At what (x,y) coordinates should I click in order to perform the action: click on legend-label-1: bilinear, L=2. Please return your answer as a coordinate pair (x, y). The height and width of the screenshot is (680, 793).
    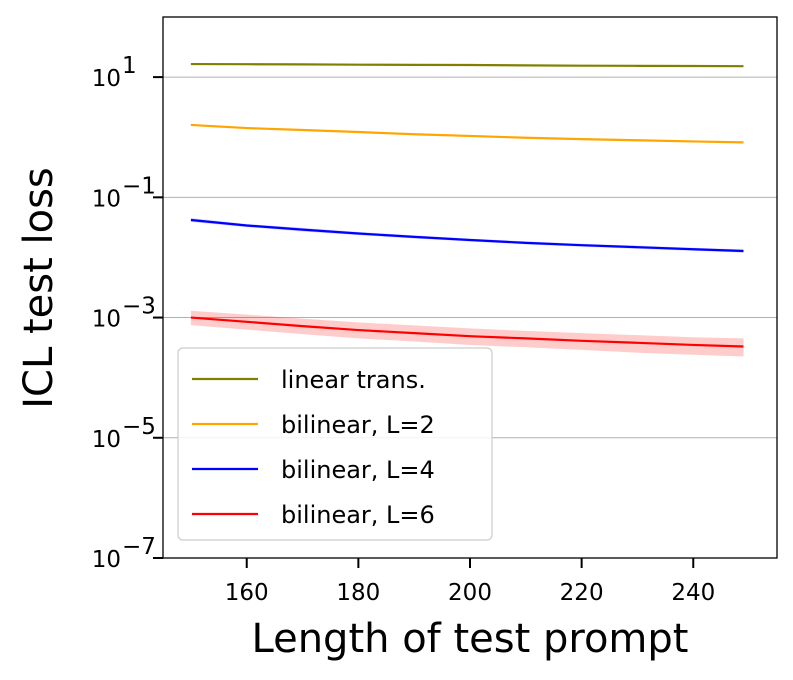
    Looking at the image, I should click on (358, 425).